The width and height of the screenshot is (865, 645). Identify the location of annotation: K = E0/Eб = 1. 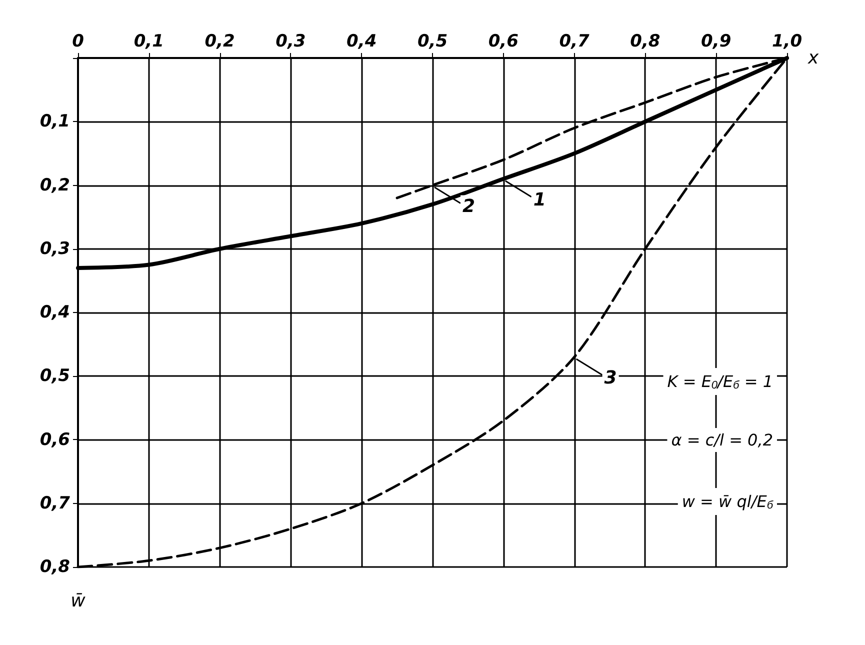
(720, 382).